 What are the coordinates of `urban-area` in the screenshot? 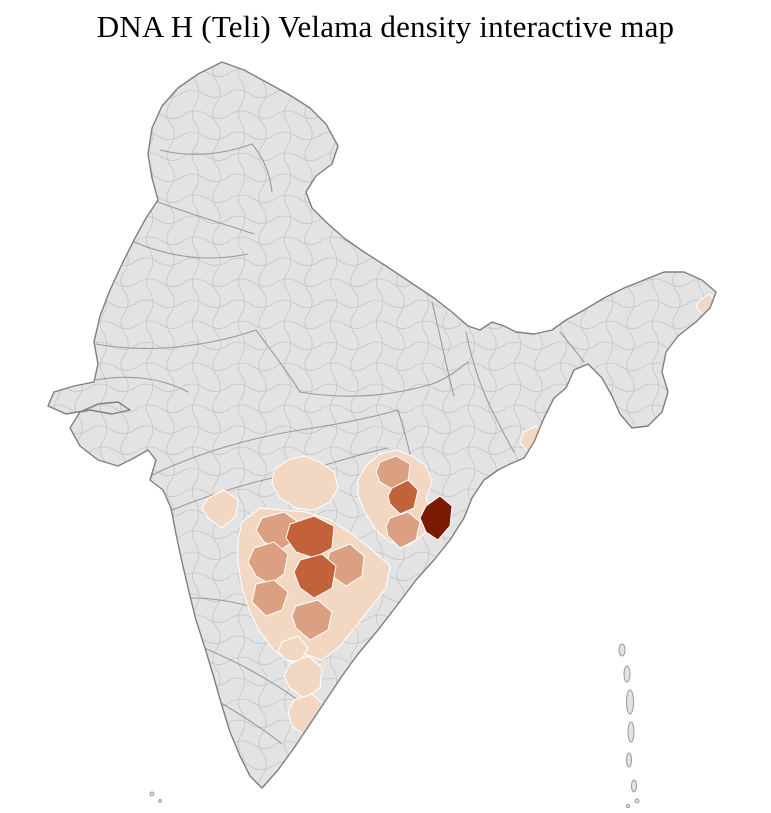 It's located at (552, 451).